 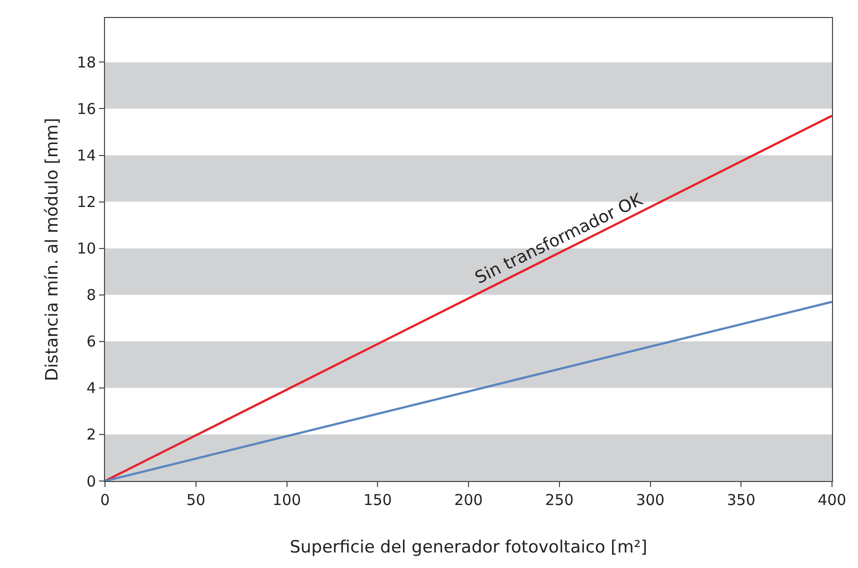 I want to click on x-tick-label: 250, so click(x=559, y=500).